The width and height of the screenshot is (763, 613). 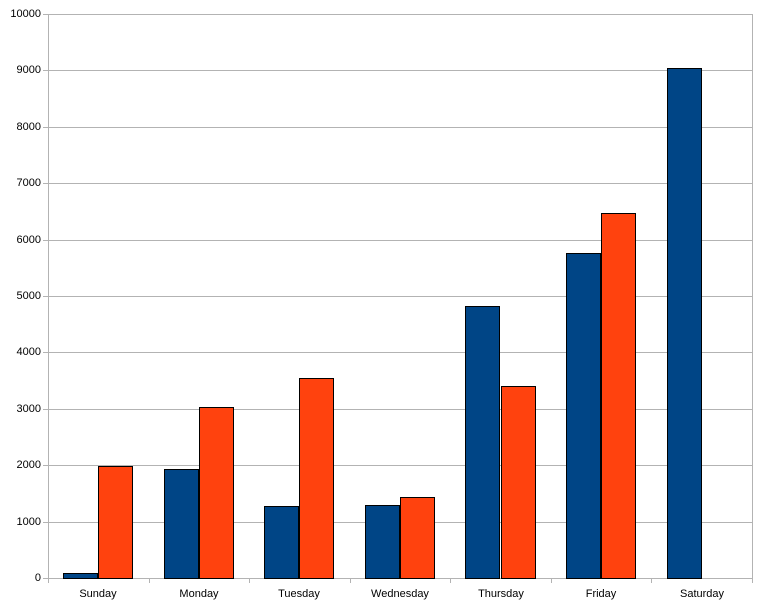 I want to click on category-label-saturday: Saturday, so click(x=702, y=594).